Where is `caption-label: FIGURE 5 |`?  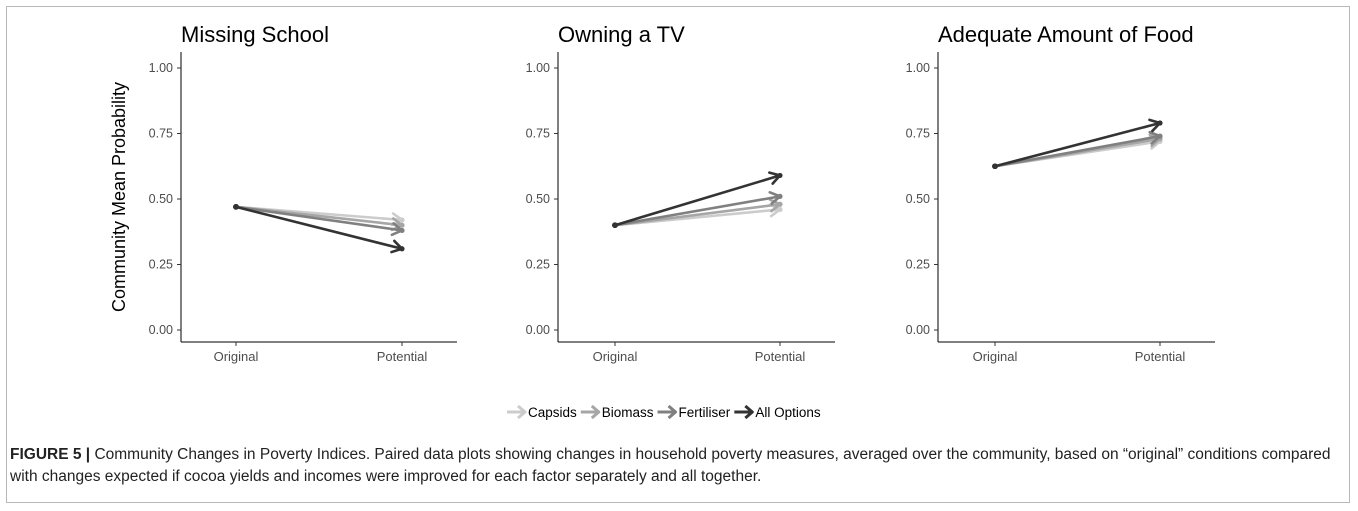 caption-label: FIGURE 5 | is located at coordinates (50, 454).